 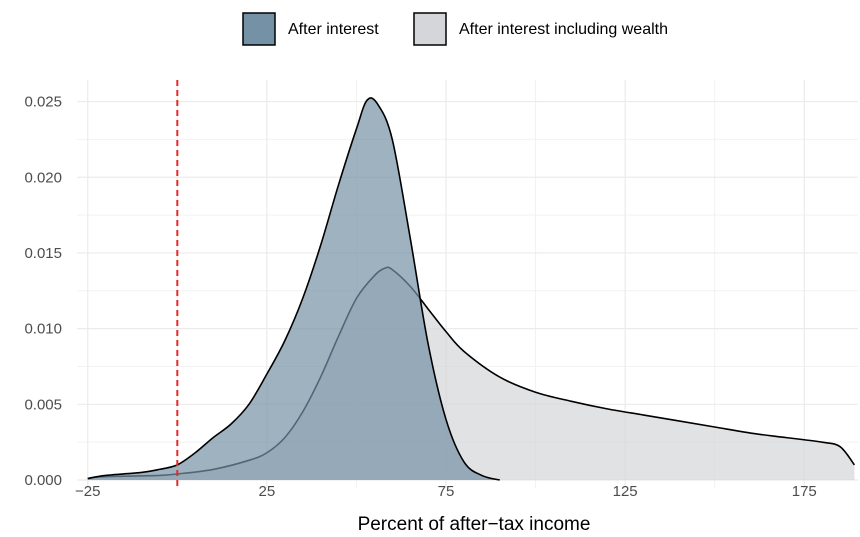 What do you see at coordinates (43, 291) in the screenshot?
I see `y-axis-tick-labels: 0.000 0.005 0.010 0.015 0.020 0.025` at bounding box center [43, 291].